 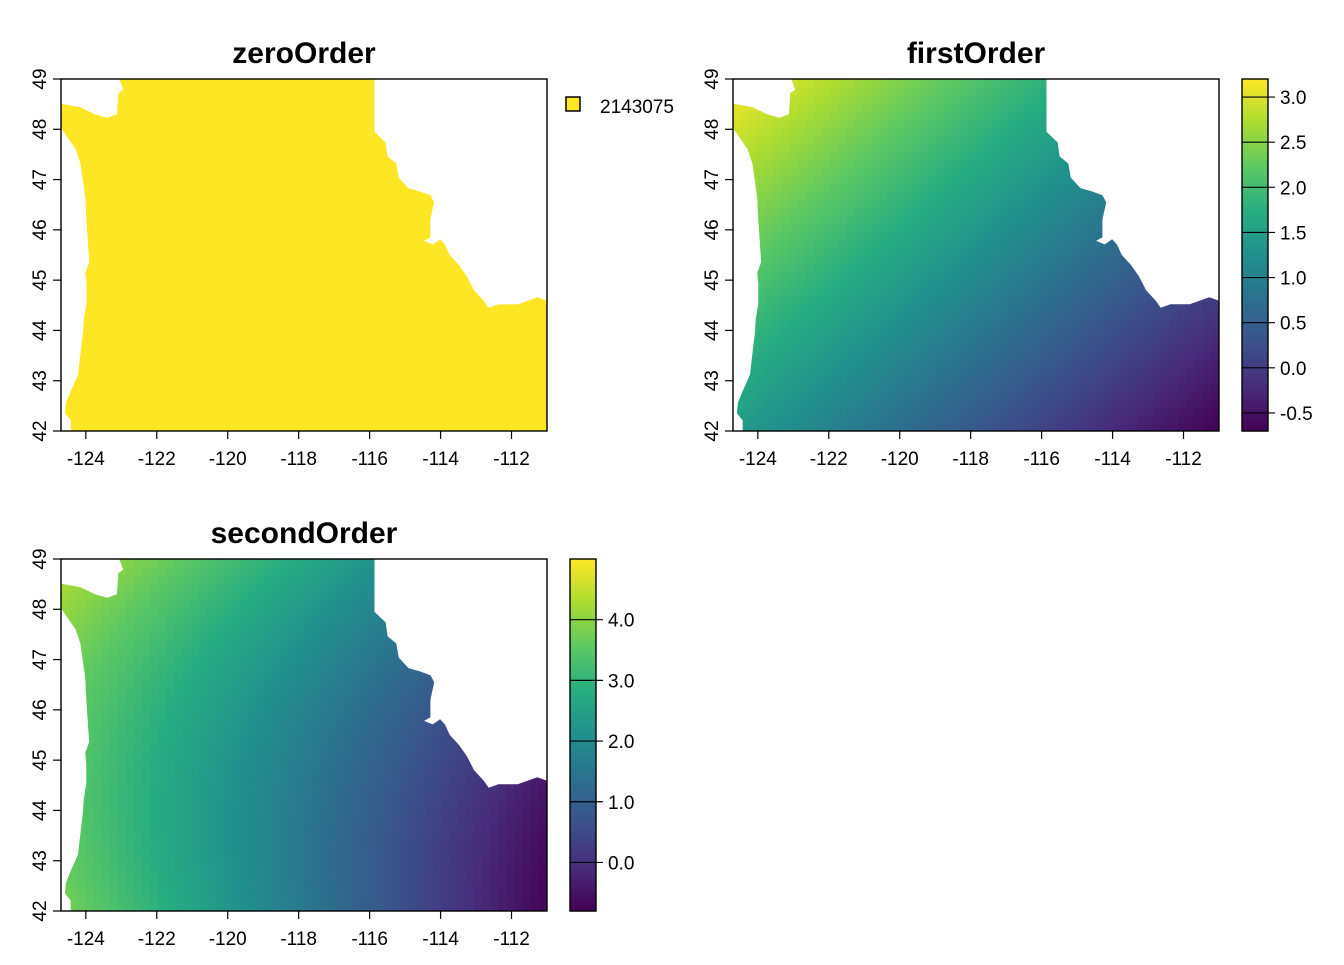 What do you see at coordinates (1293, 324) in the screenshot?
I see `colorbar-tick-label: 0.5` at bounding box center [1293, 324].